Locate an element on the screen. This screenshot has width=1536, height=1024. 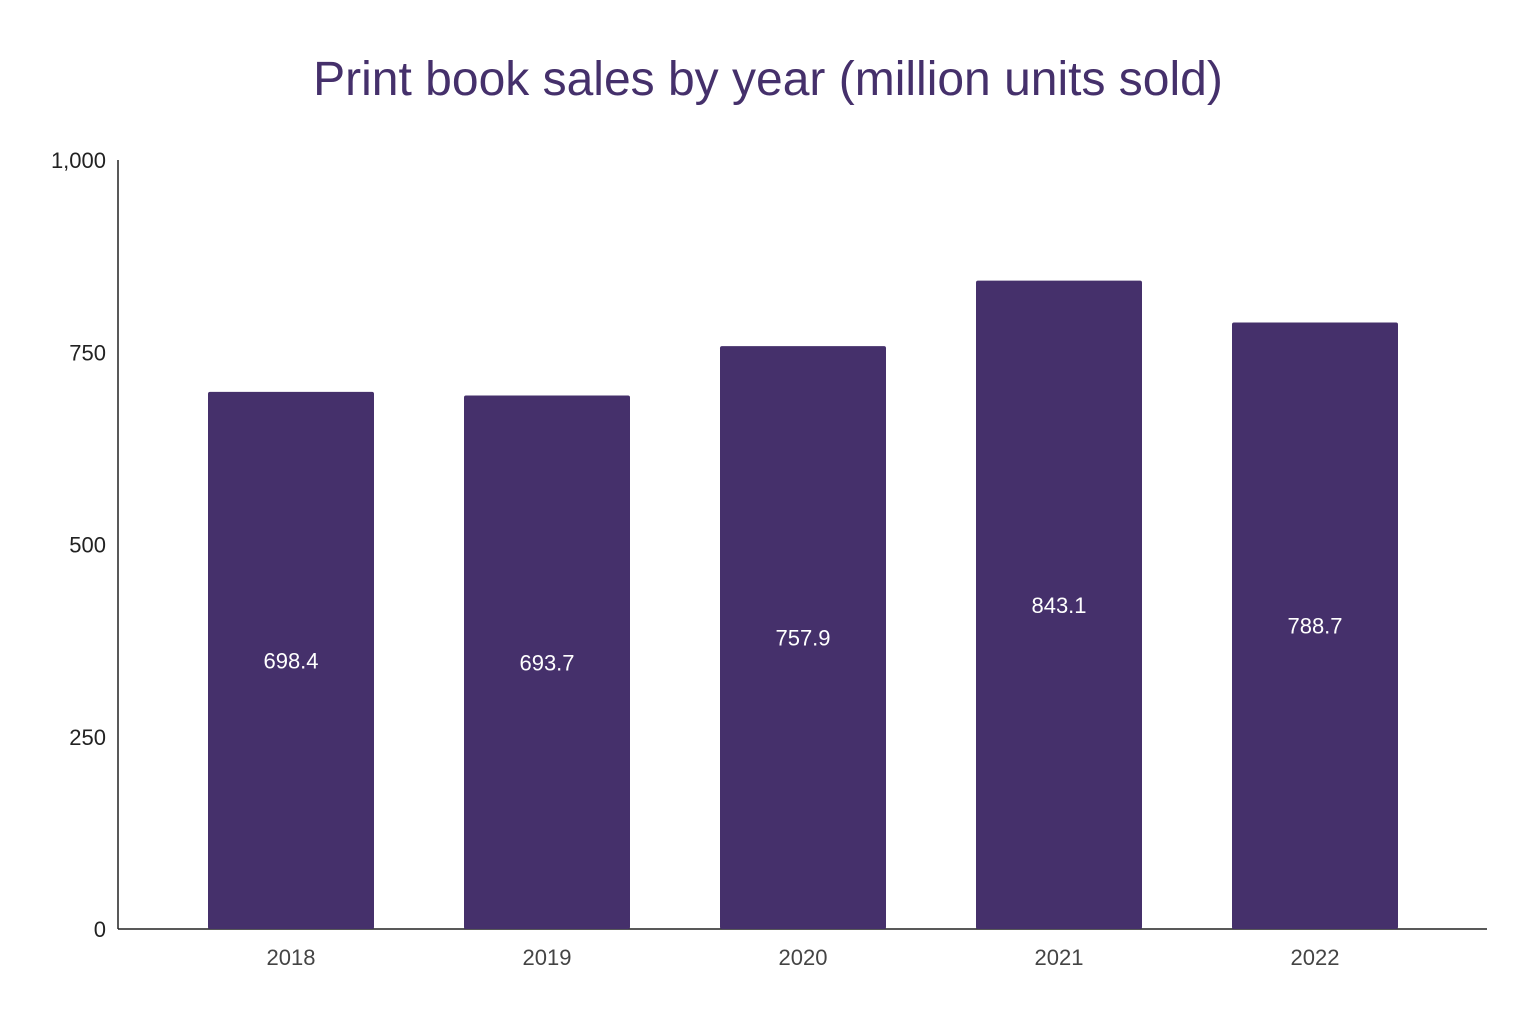
bar-2022 is located at coordinates (1315, 625).